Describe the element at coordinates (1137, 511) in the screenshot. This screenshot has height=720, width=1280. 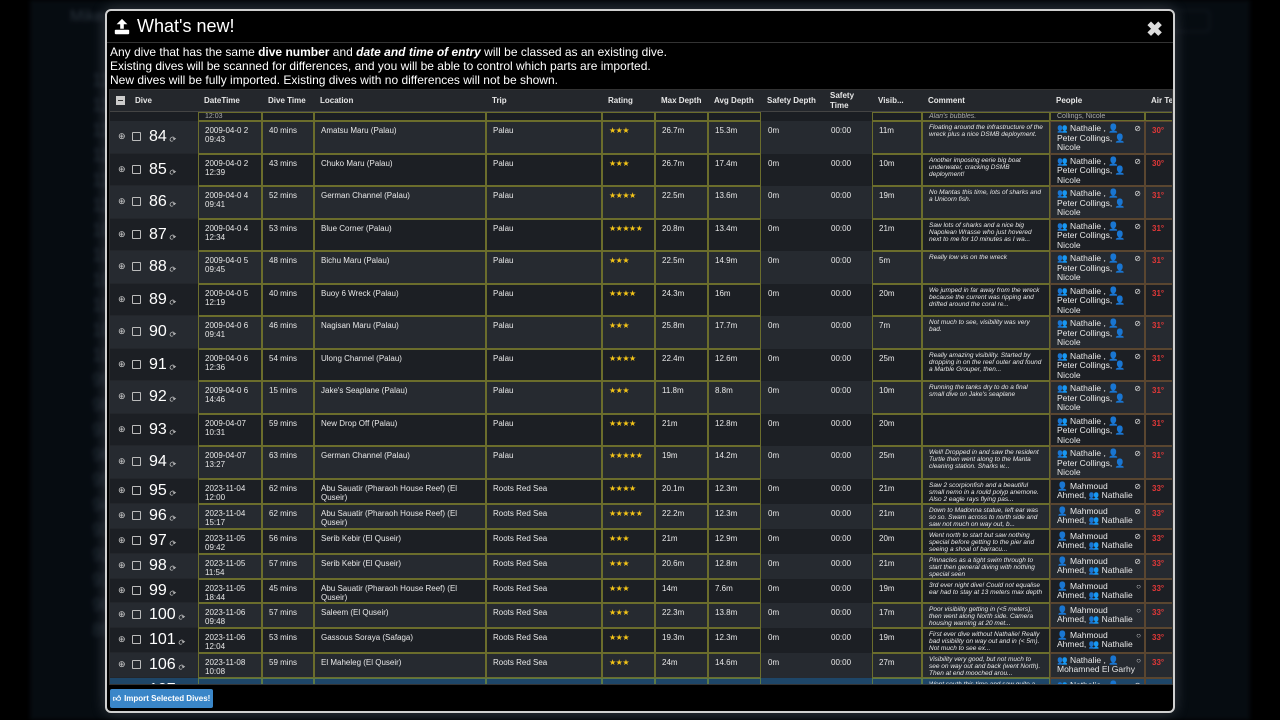
I see `status-check-icon: ⊘` at that location.